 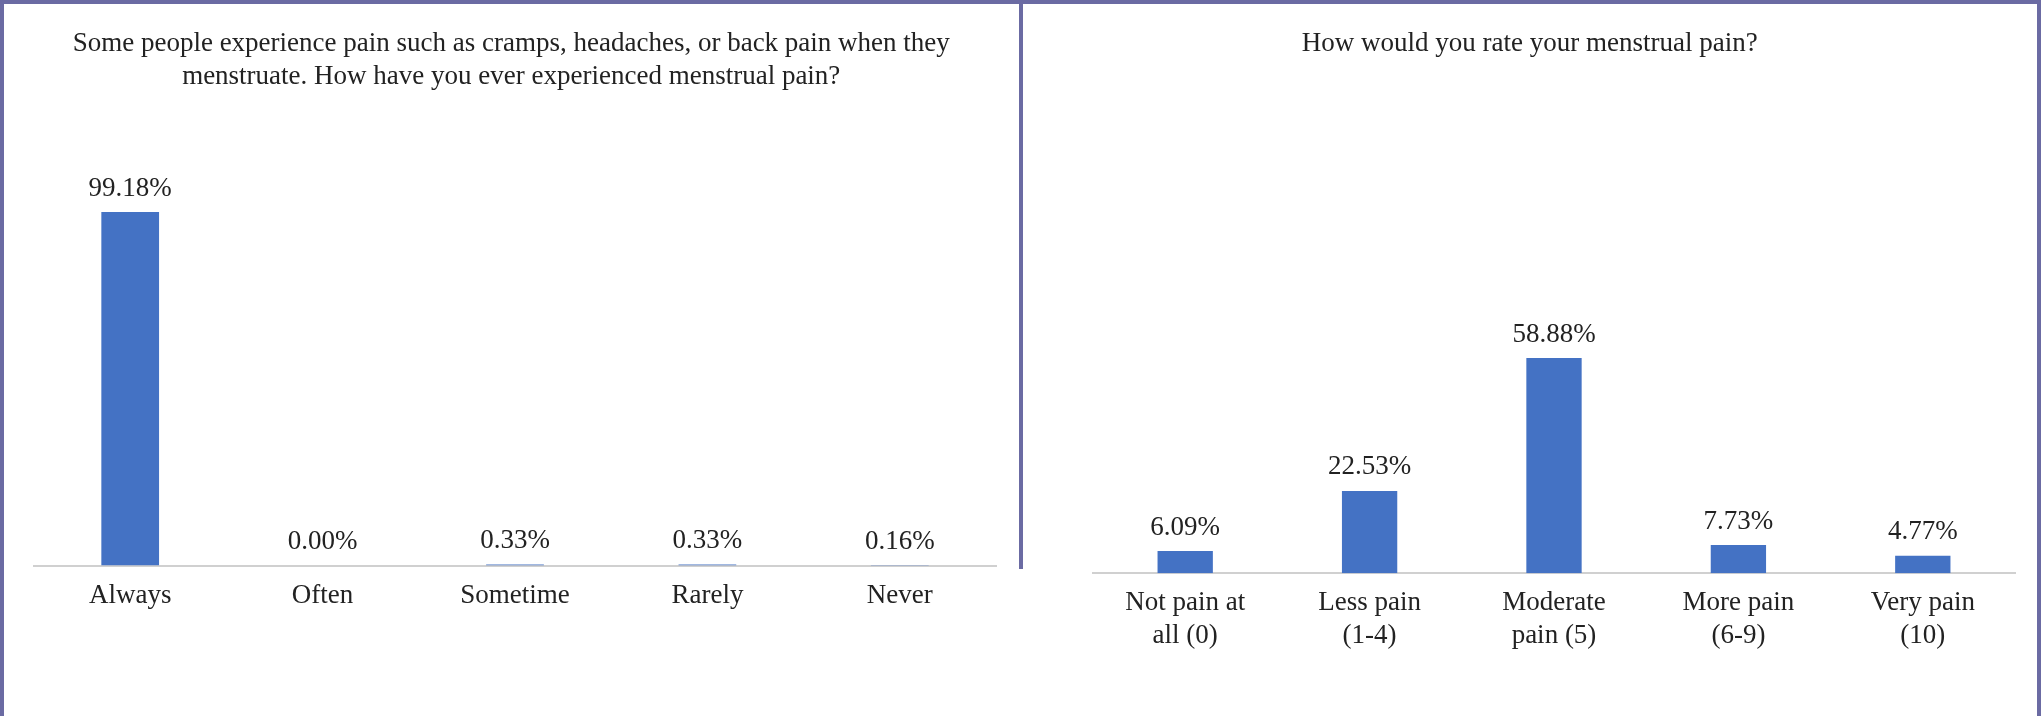 What do you see at coordinates (322, 593) in the screenshot?
I see `x-tick-label: Often` at bounding box center [322, 593].